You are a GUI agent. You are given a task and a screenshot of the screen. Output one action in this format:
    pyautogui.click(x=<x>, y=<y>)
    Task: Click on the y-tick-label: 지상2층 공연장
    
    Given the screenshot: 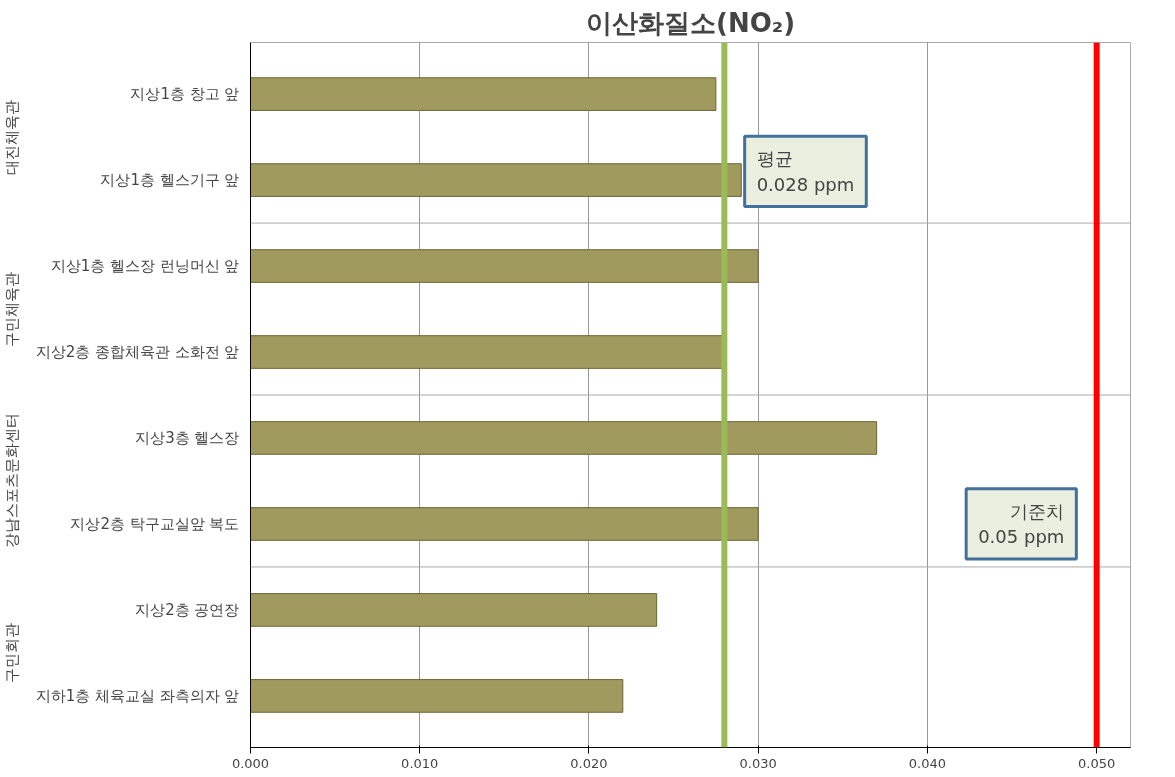 What is the action you would take?
    pyautogui.click(x=187, y=609)
    